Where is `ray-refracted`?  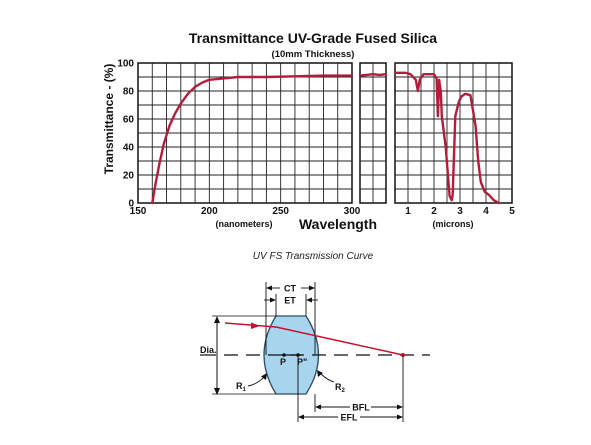 ray-refracted is located at coordinates (339, 341).